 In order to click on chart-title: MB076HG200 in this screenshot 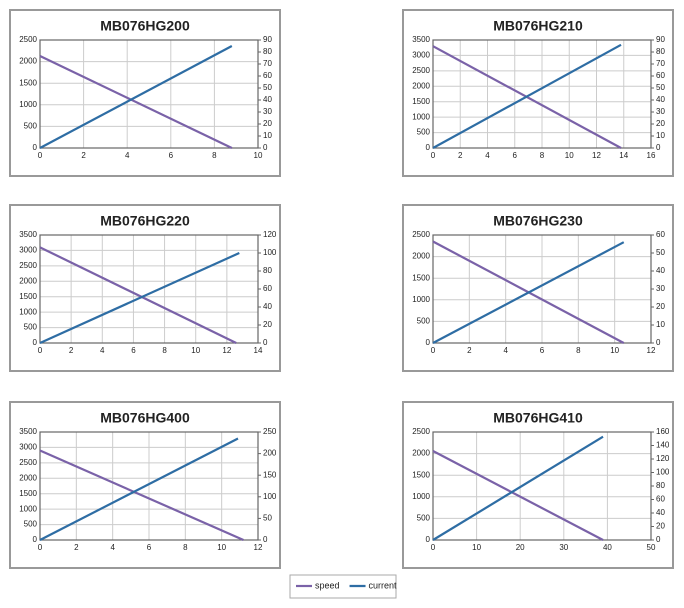, I will do `click(145, 26)`.